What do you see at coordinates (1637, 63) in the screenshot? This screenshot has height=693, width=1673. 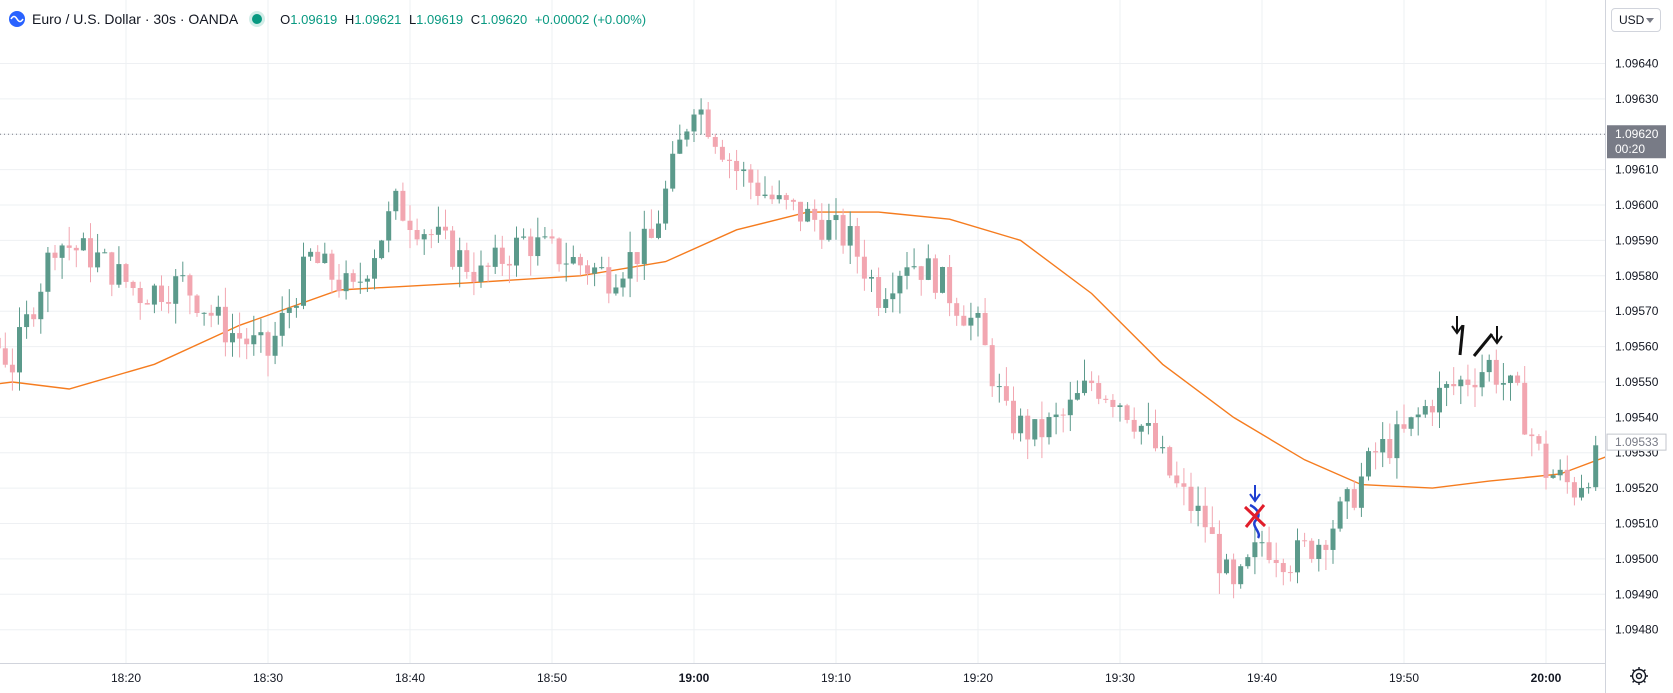 I see `price-tick-label: 1.09640` at bounding box center [1637, 63].